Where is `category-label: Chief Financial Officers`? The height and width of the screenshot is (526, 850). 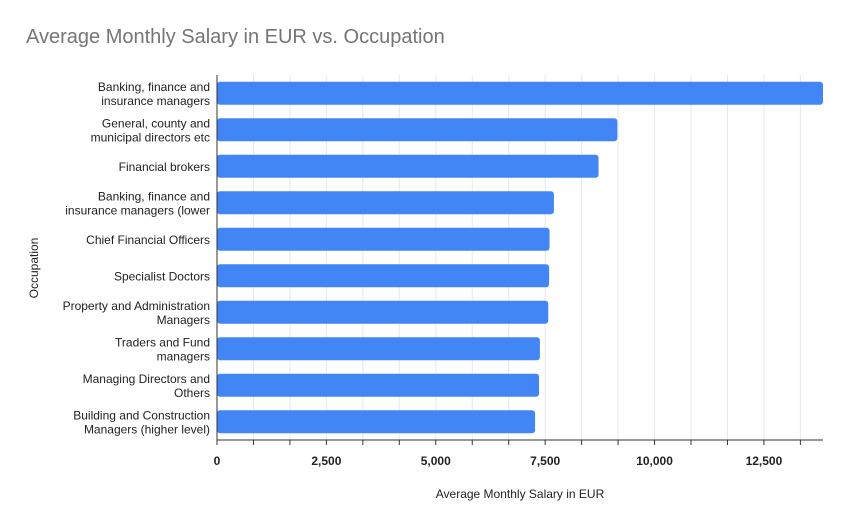 category-label: Chief Financial Officers is located at coordinates (148, 240).